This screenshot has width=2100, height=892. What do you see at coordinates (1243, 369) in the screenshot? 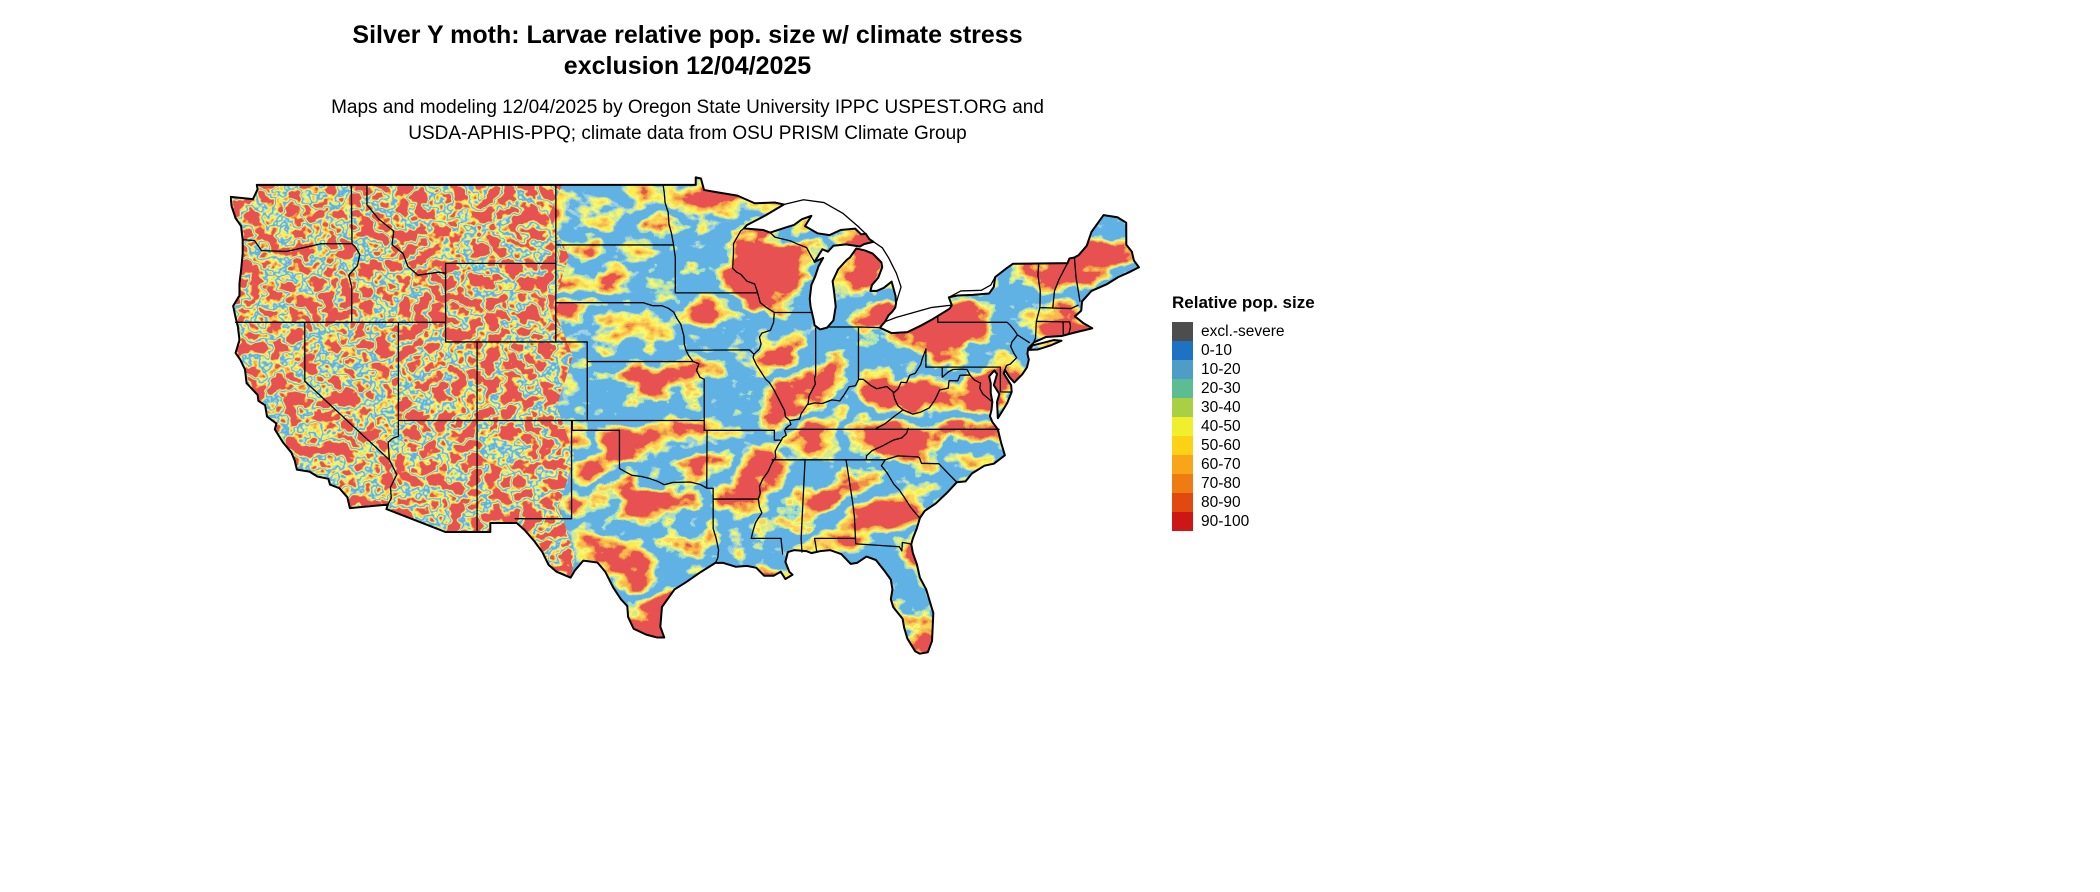
I see `legend-item: 10-20` at bounding box center [1243, 369].